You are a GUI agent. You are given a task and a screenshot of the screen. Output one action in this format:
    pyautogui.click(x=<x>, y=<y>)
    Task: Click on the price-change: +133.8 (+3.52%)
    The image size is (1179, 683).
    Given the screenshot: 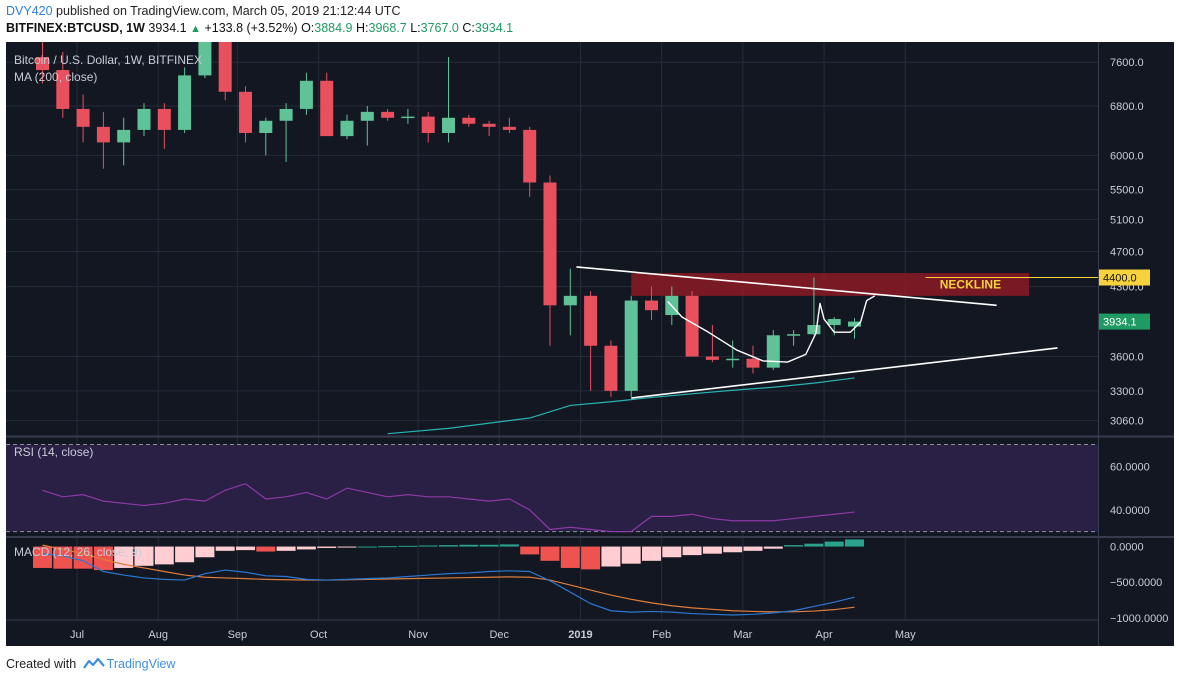 What is the action you would take?
    pyautogui.click(x=251, y=28)
    